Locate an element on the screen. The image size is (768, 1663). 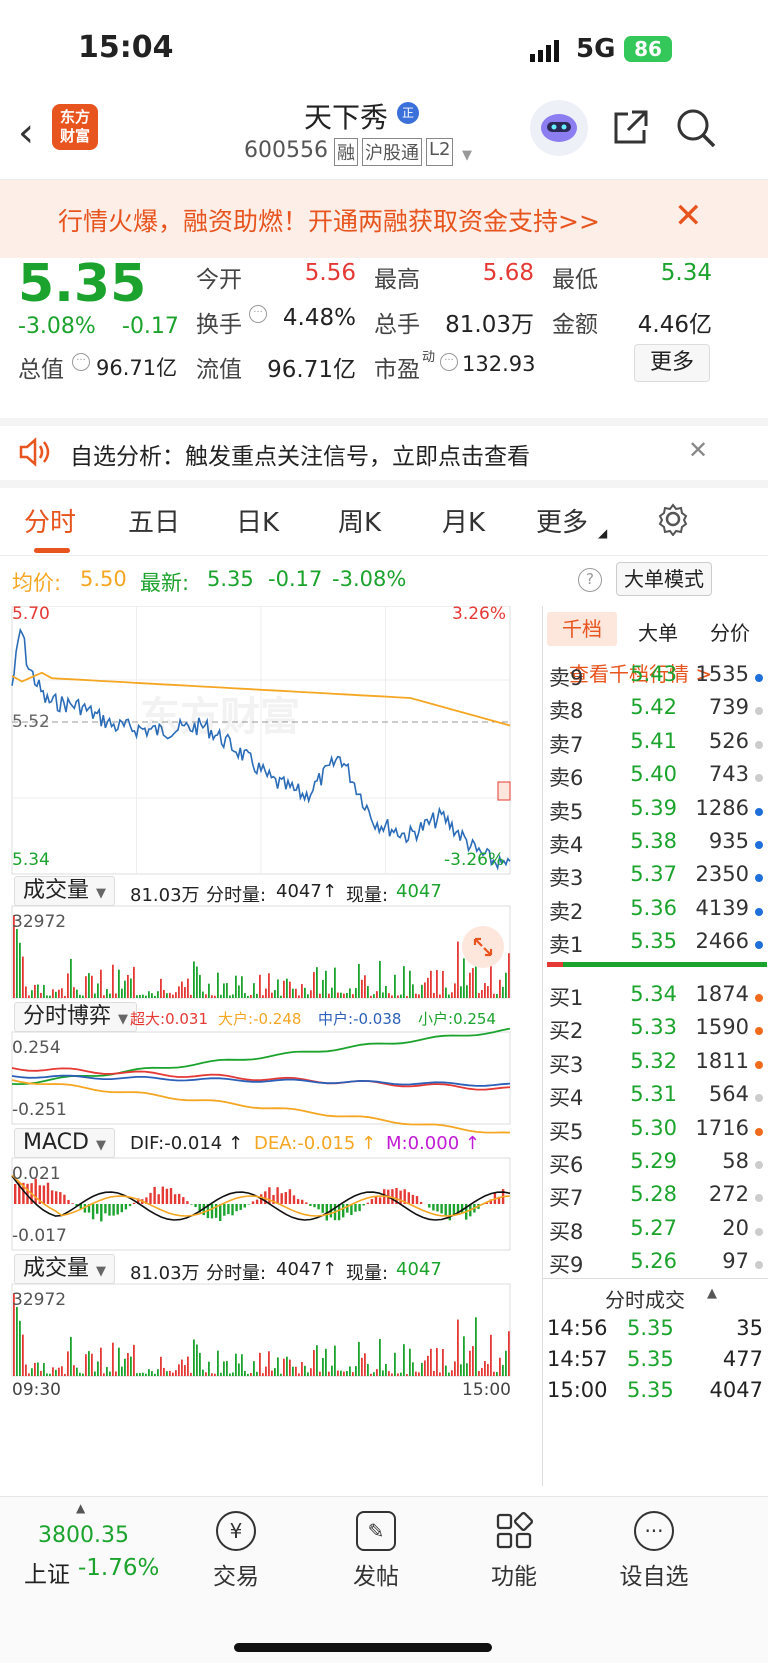
more-button: 更多 is located at coordinates (672, 363).